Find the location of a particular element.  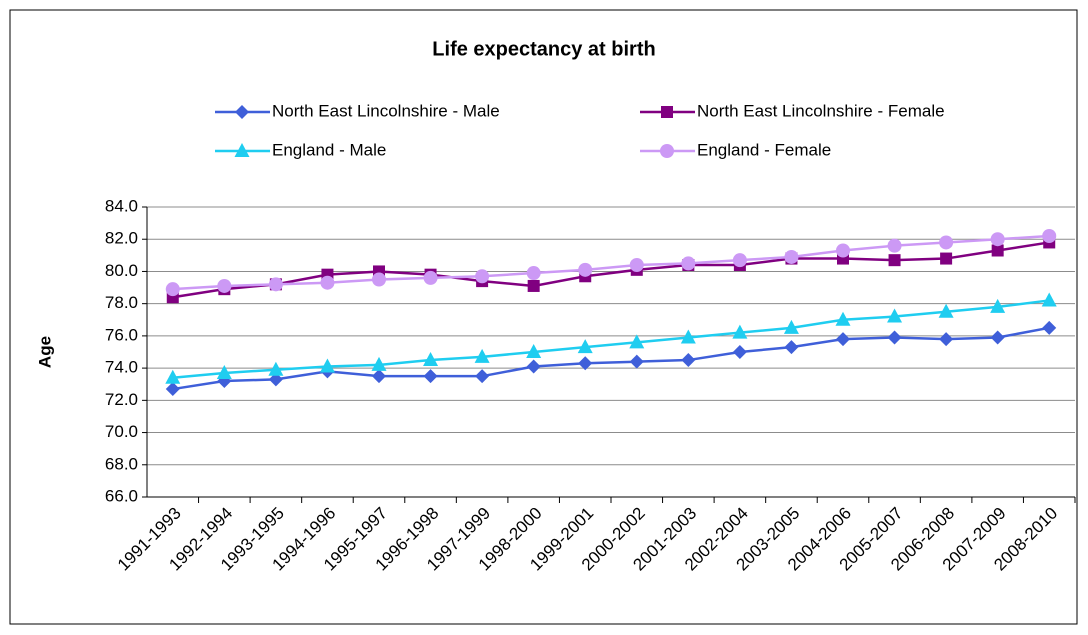

legend-label: North East Lincolnshire - Female is located at coordinates (821, 110).